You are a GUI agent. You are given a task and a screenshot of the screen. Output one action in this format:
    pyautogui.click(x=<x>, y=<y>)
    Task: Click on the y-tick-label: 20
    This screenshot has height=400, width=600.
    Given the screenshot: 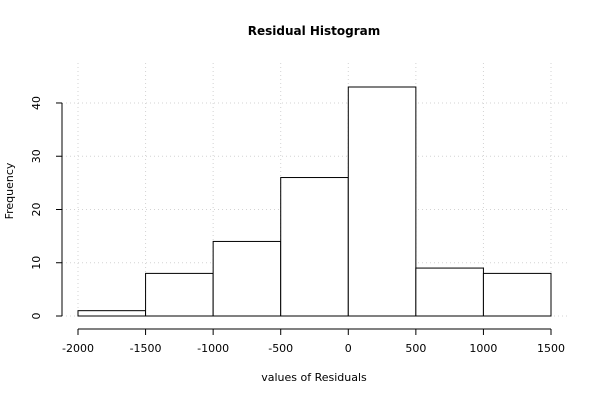 What is the action you would take?
    pyautogui.click(x=36, y=209)
    